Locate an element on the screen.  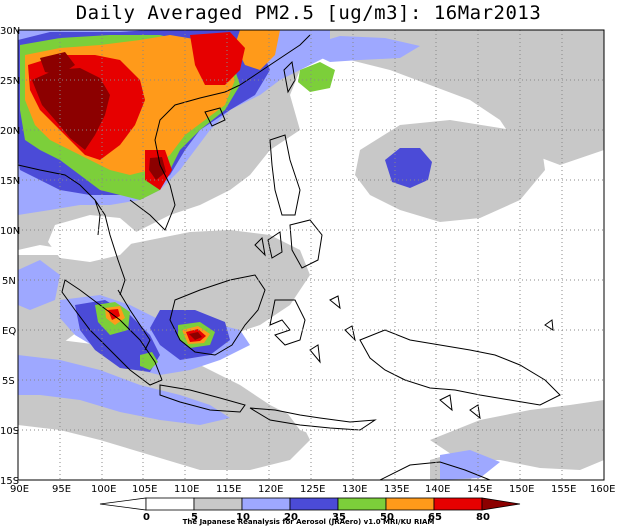
lat-label: 10S is located at coordinates (9, 431).